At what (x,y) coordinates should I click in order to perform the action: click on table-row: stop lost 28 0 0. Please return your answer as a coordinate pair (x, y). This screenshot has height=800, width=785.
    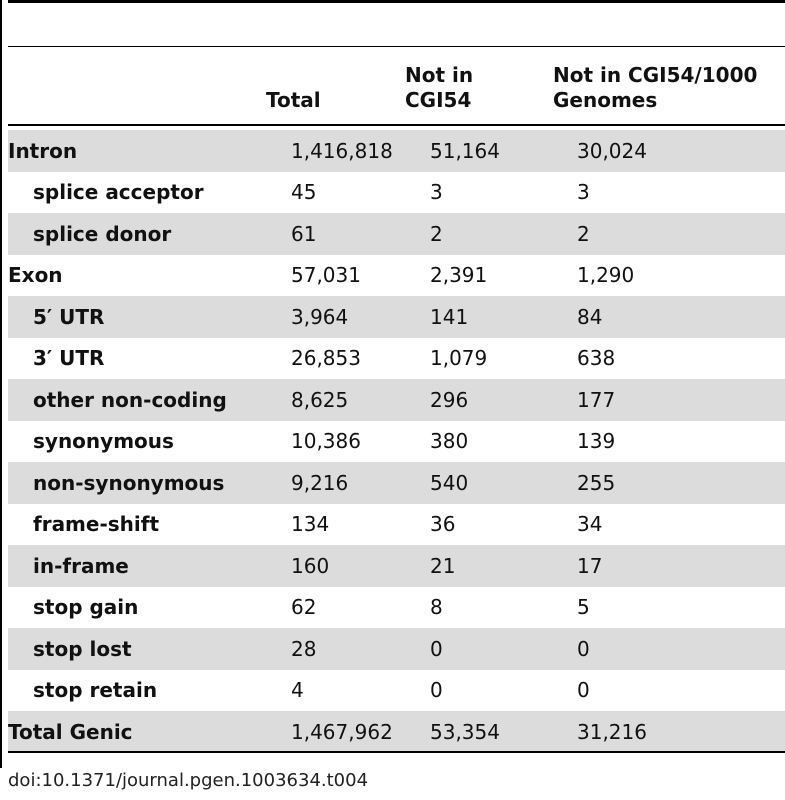
    Looking at the image, I should click on (396, 649).